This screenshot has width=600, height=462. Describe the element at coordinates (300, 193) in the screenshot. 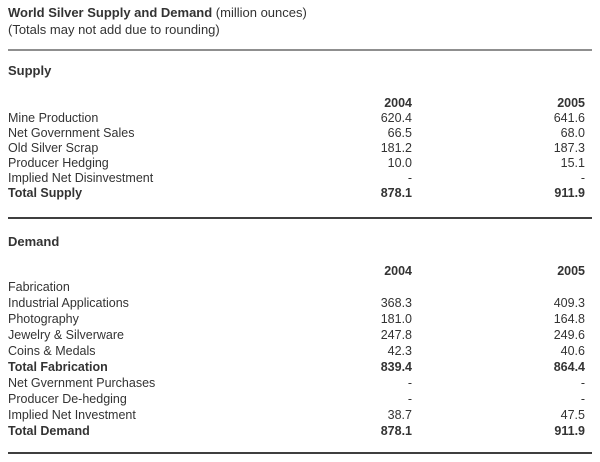

I see `total-supply-row: Total Supply 878.1 911.9` at that location.